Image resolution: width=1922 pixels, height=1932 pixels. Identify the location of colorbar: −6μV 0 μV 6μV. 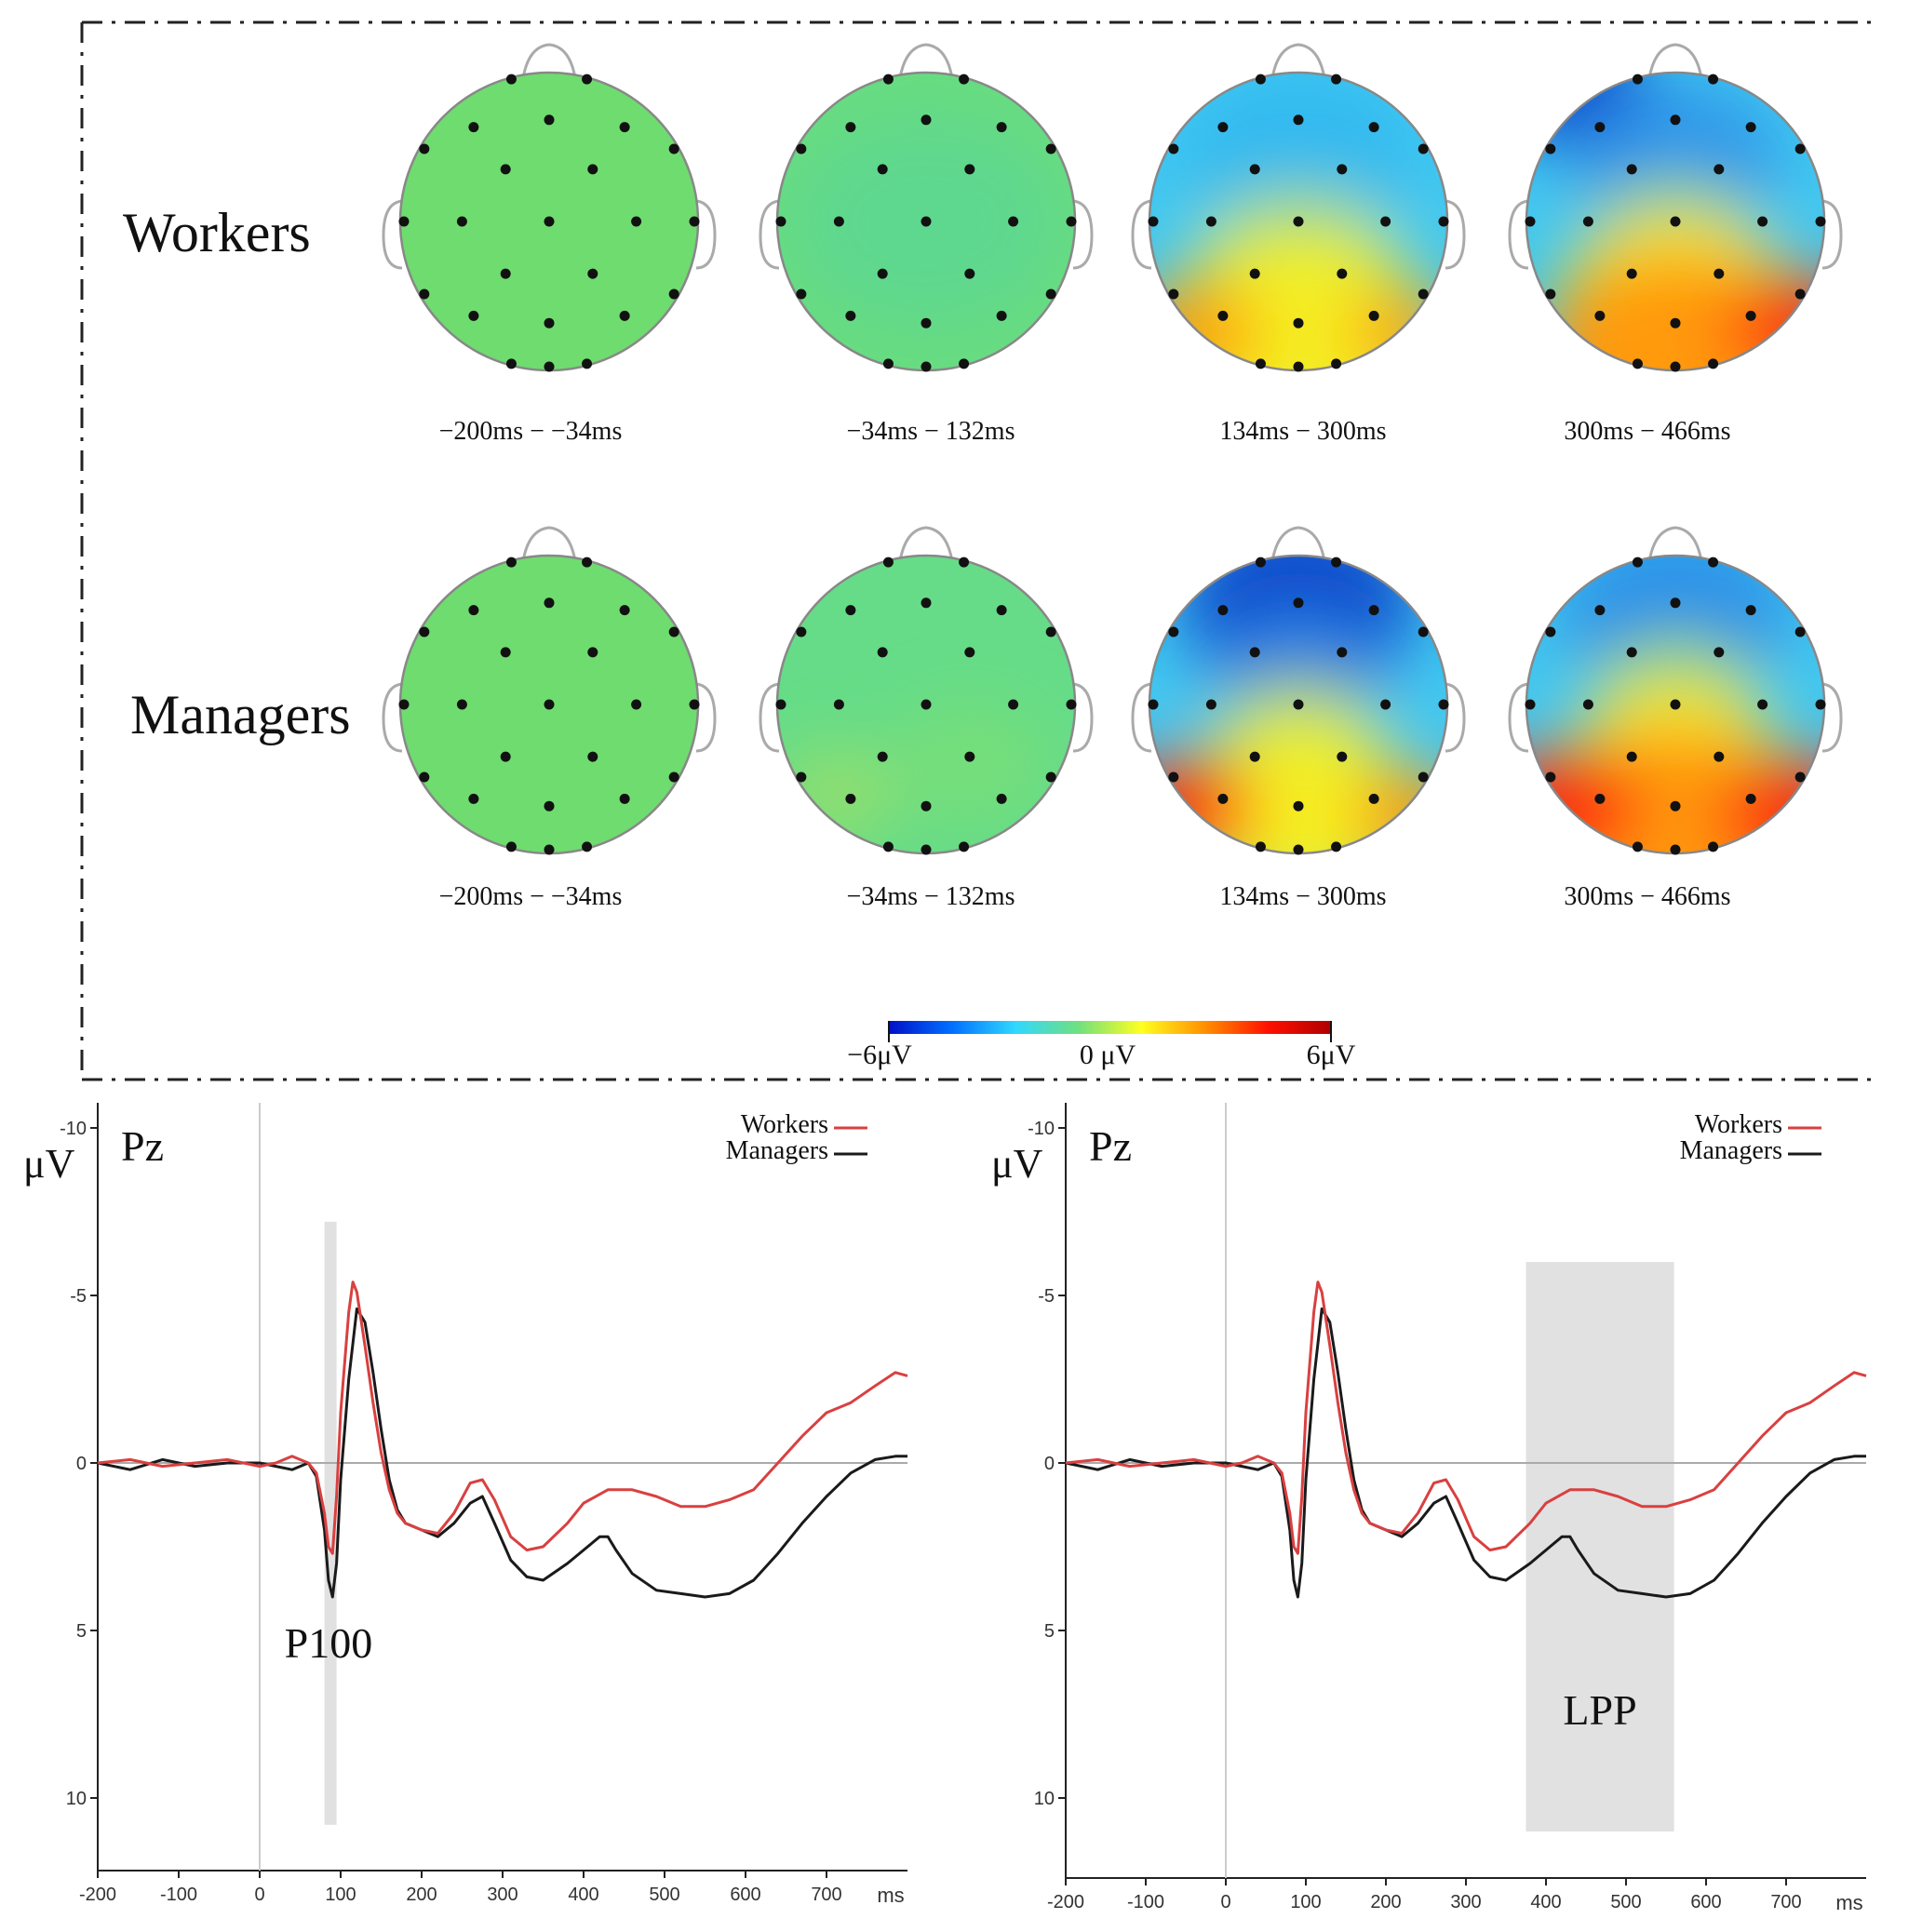
(1101, 1045).